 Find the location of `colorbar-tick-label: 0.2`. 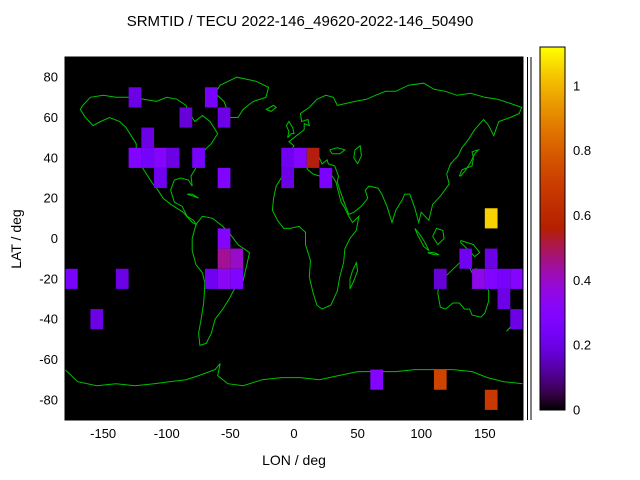

colorbar-tick-label: 0.2 is located at coordinates (582, 345).